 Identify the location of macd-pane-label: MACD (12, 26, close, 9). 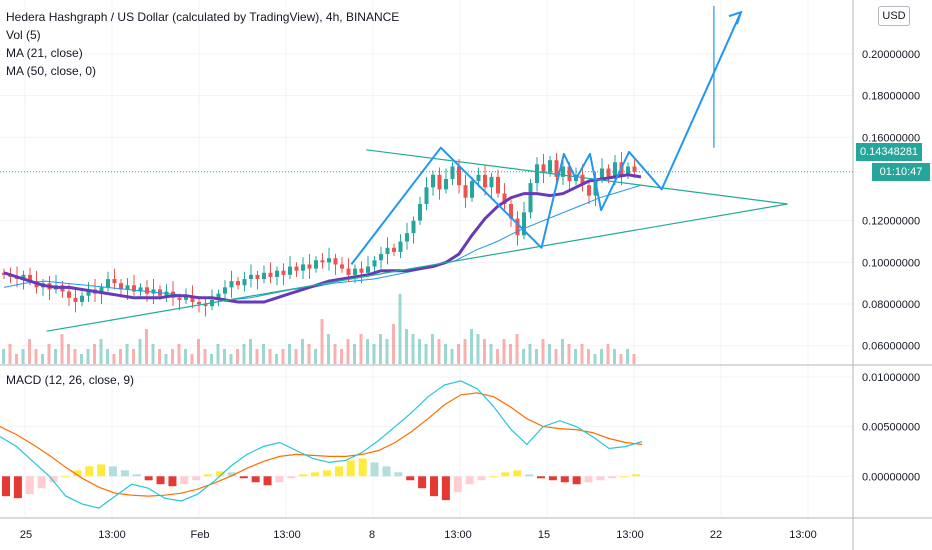
(70, 380).